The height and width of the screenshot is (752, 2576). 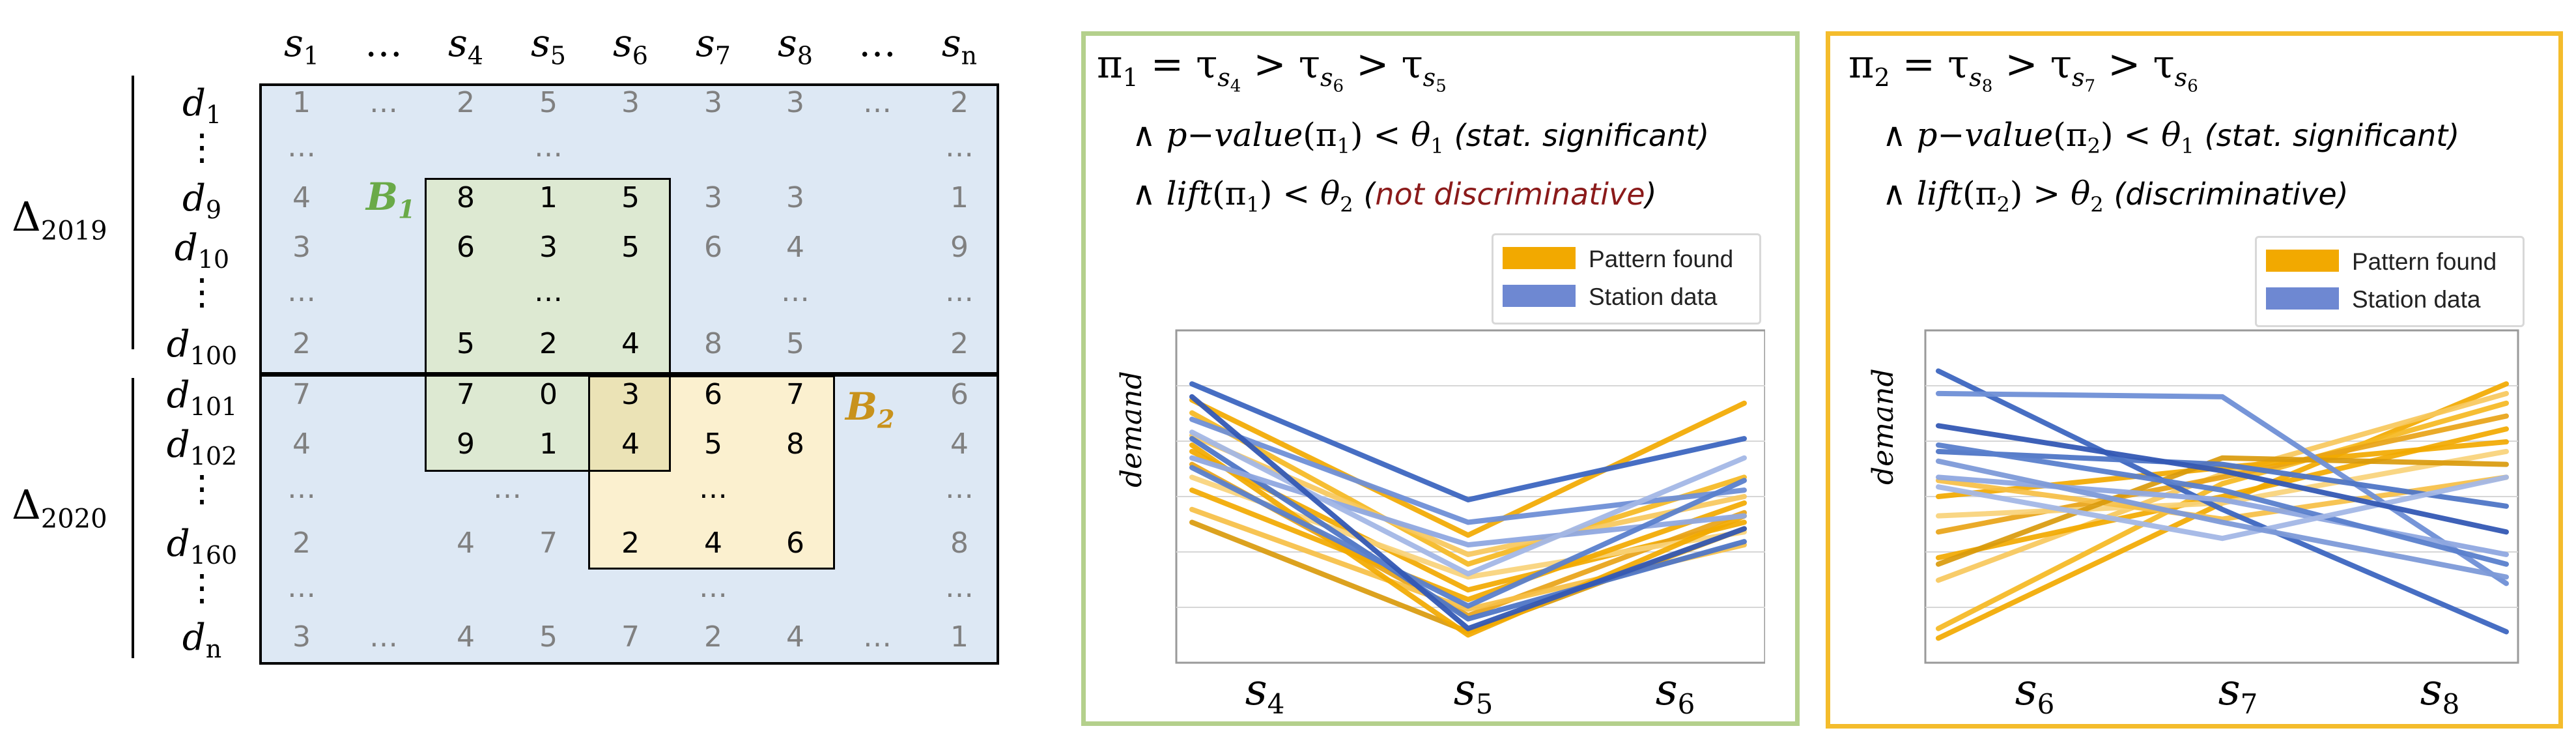 I want to click on panel-1-chart, so click(x=1470, y=497).